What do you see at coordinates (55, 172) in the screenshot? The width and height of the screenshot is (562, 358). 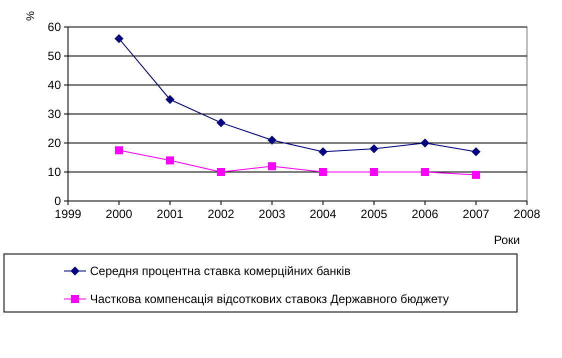 I see `y-tick-label: 10` at bounding box center [55, 172].